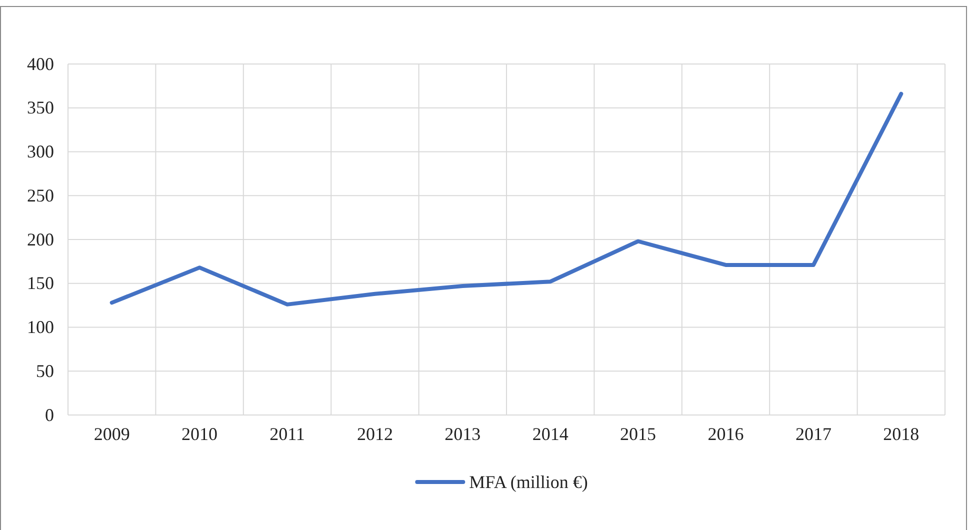 Image resolution: width=968 pixels, height=530 pixels. What do you see at coordinates (638, 434) in the screenshot?
I see `x-tick-label: 2015` at bounding box center [638, 434].